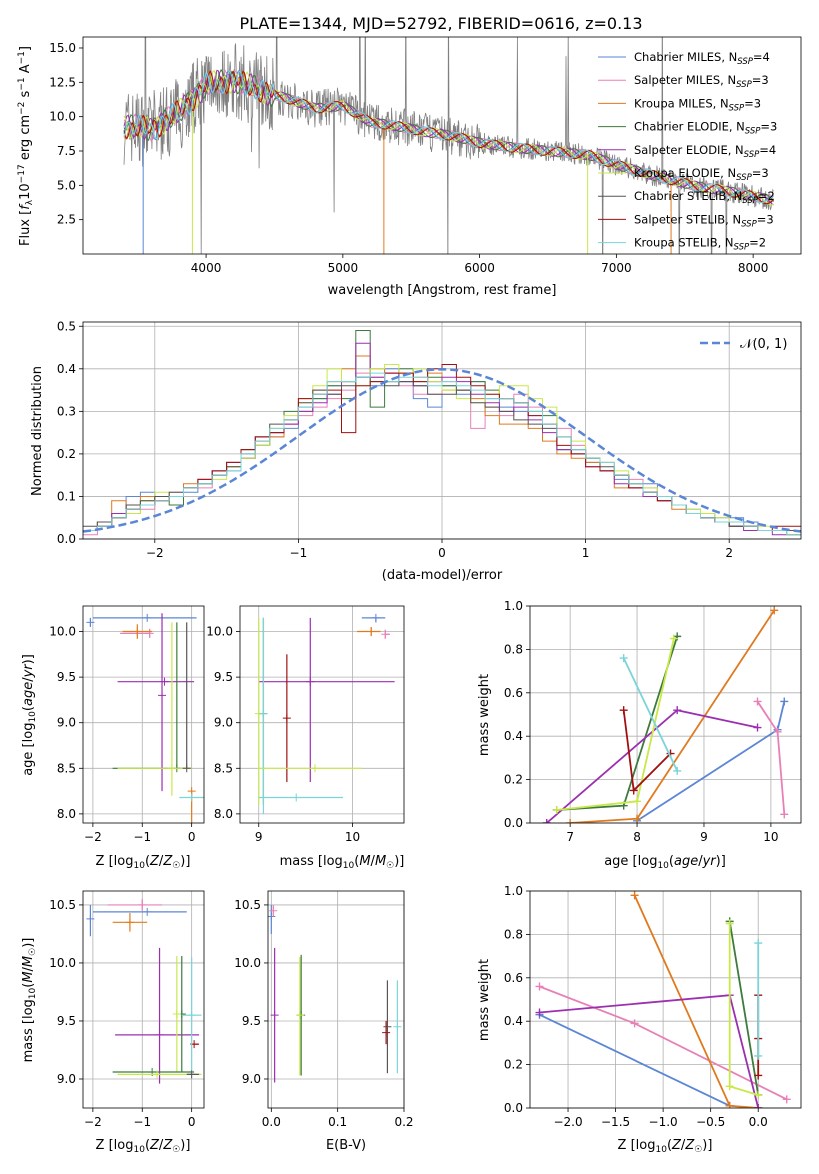  I want to click on p7-xtick-label: 0.1, so click(337, 1122).